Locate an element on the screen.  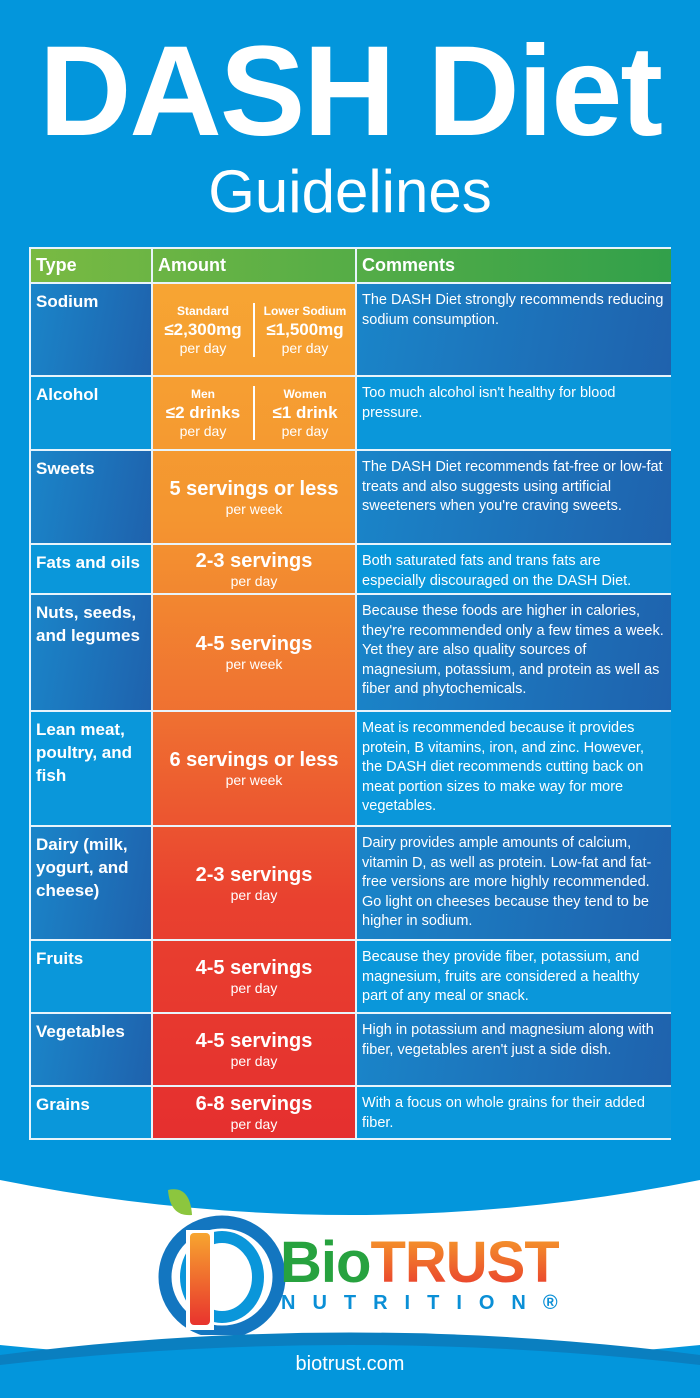
cell-type: Alcohol is located at coordinates (91, 413).